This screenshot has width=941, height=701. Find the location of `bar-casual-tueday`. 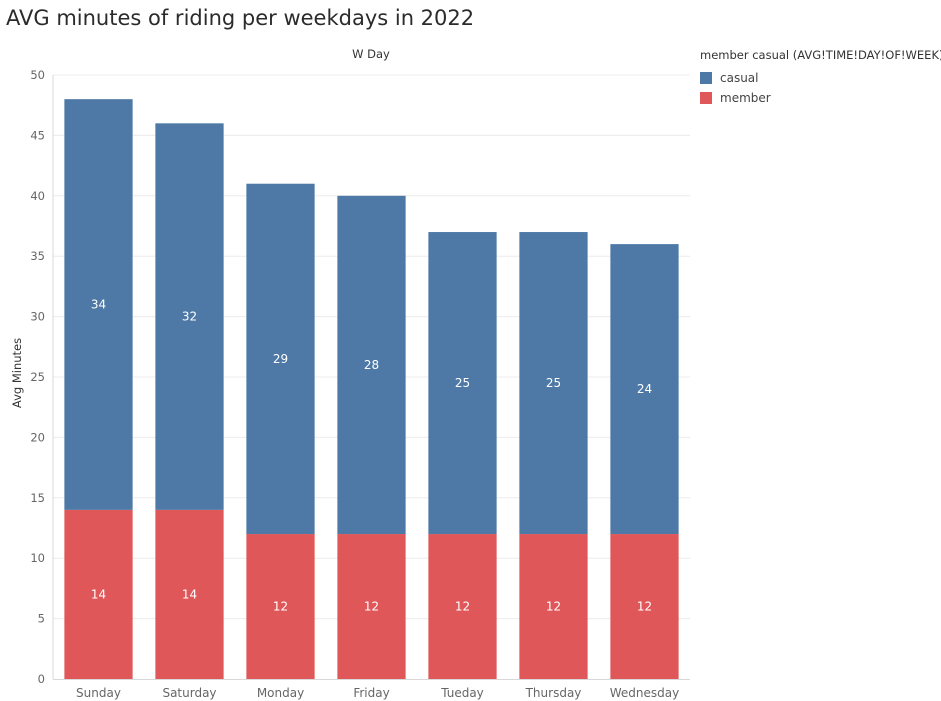

bar-casual-tueday is located at coordinates (462, 383).